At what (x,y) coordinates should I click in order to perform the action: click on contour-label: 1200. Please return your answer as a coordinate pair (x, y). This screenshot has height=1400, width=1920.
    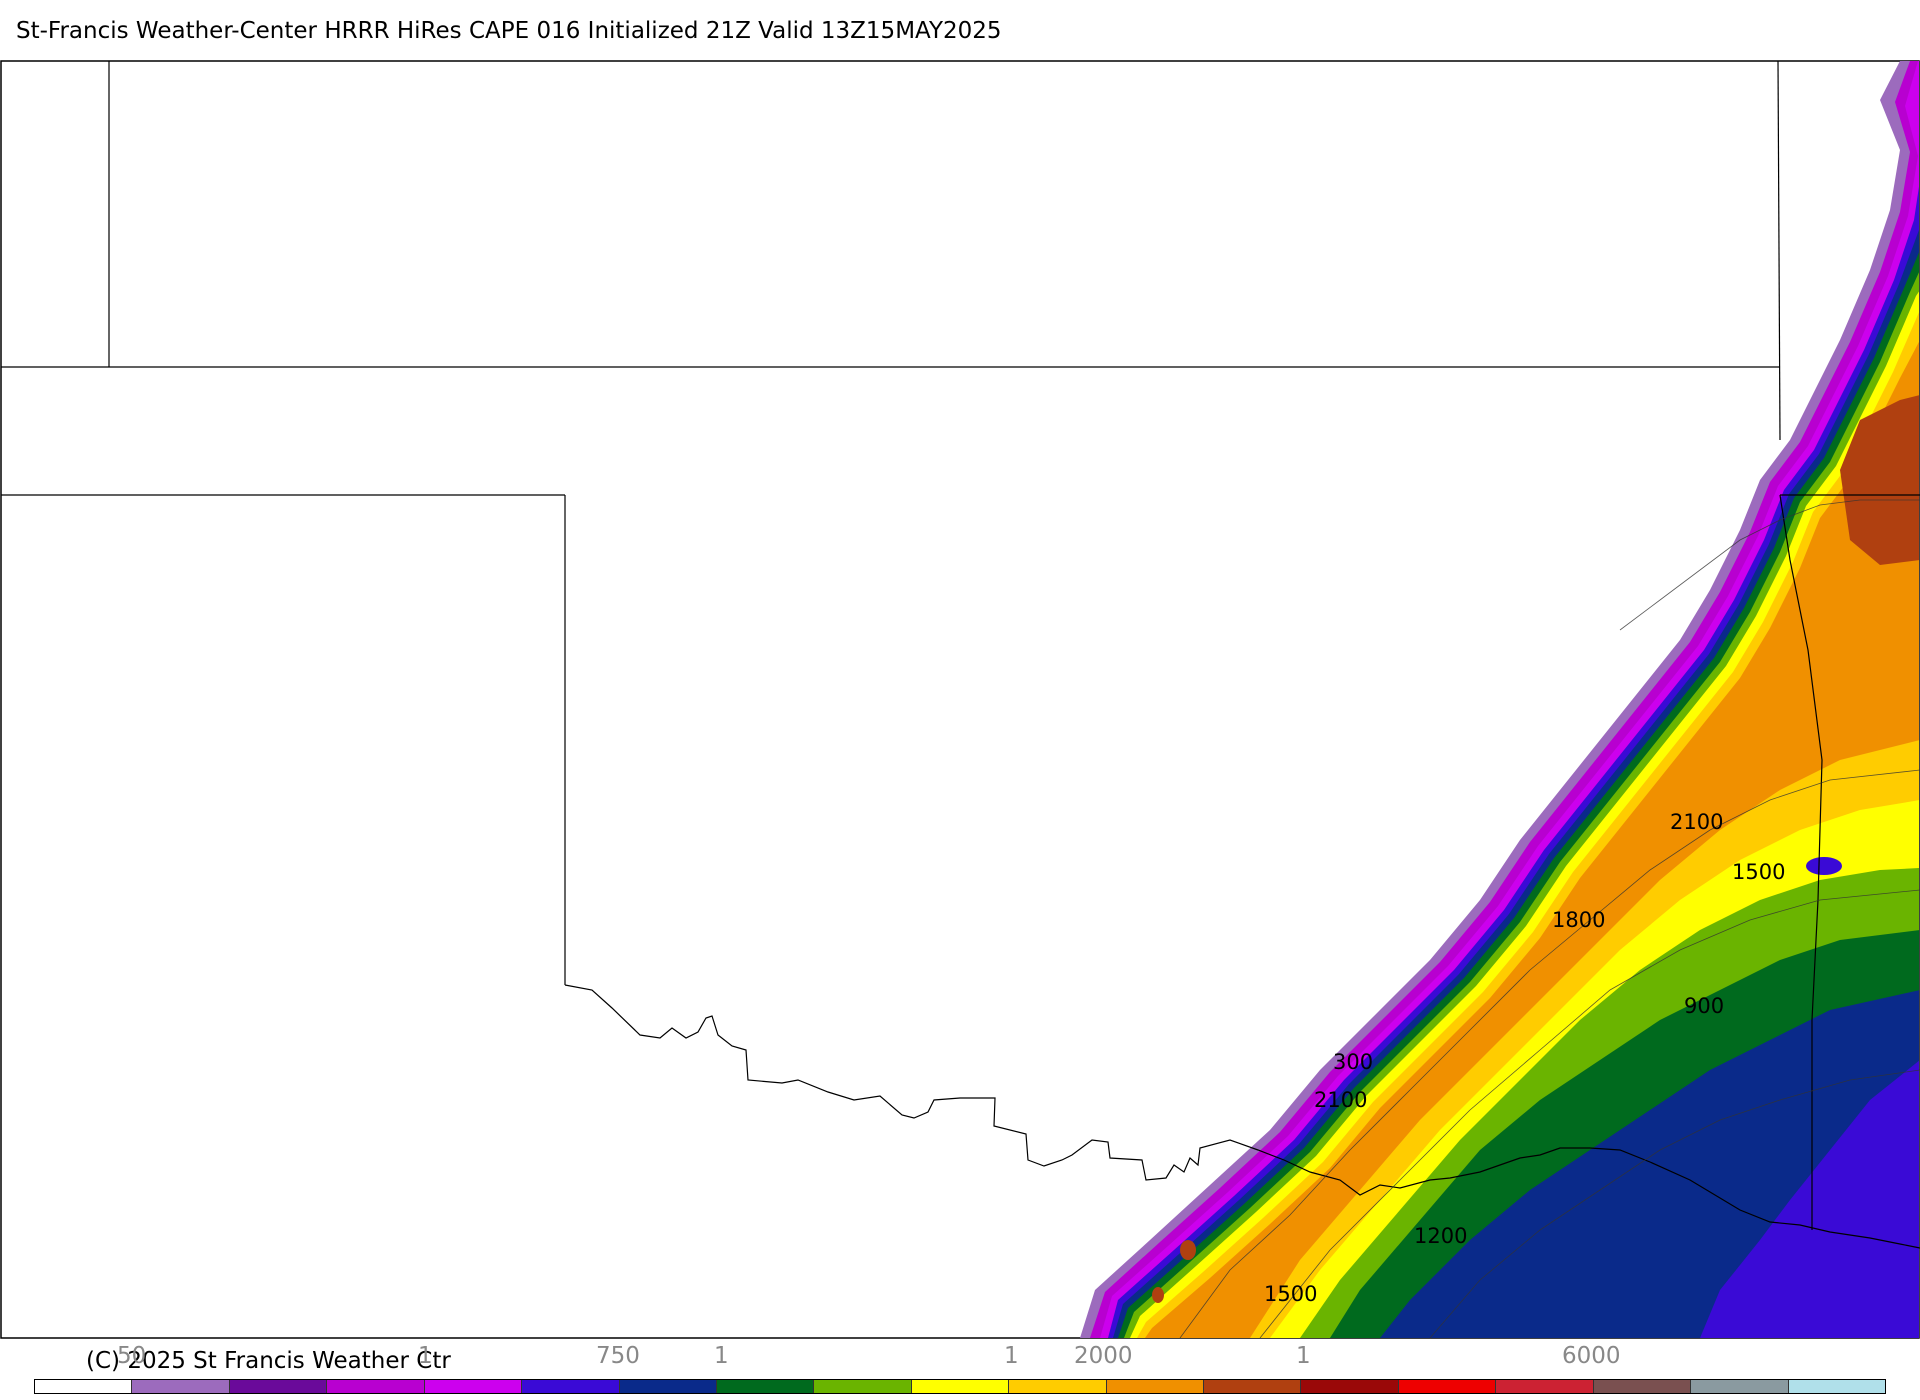
    Looking at the image, I should click on (1441, 1236).